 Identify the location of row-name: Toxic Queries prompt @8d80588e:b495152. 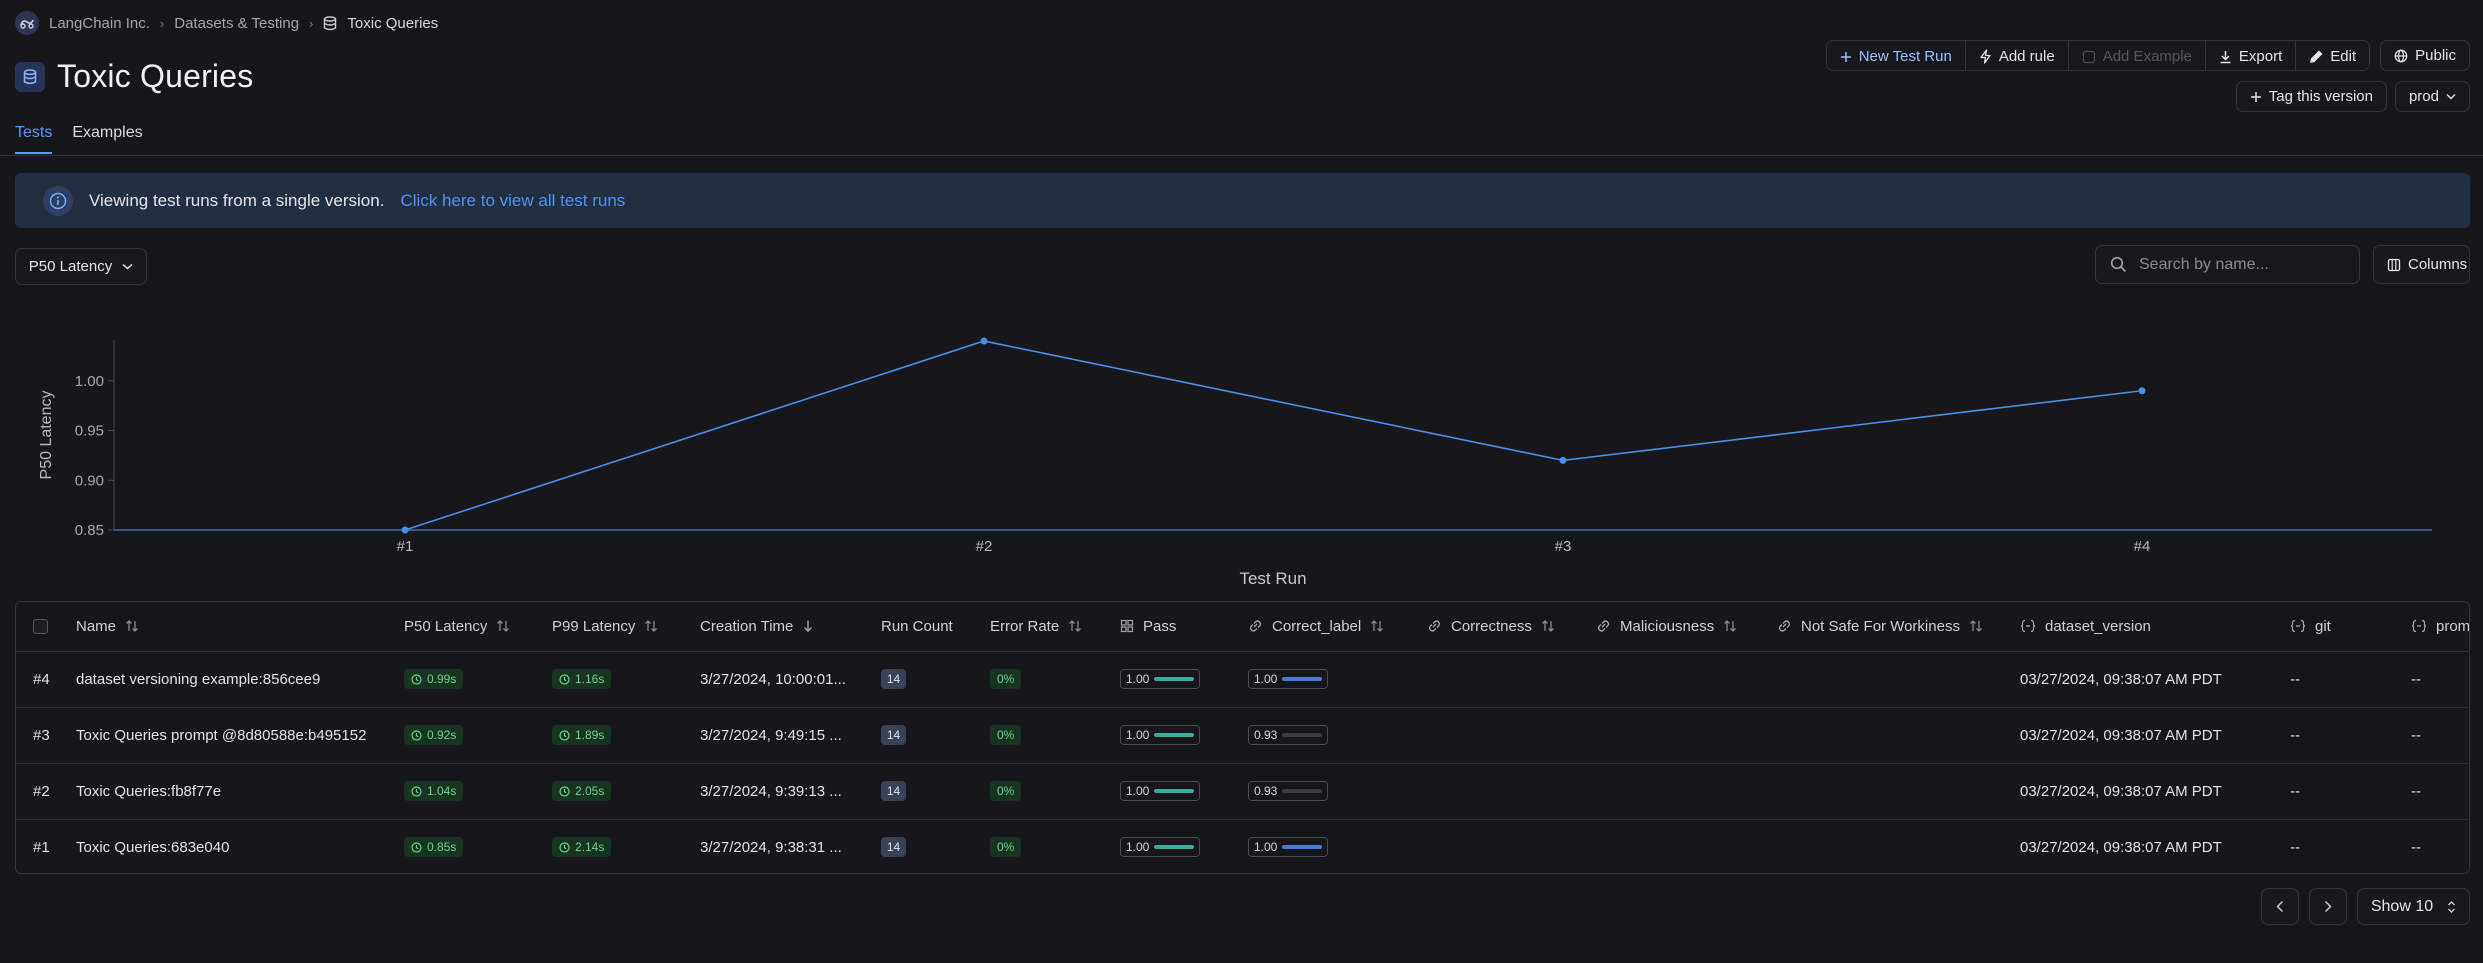
(240, 735).